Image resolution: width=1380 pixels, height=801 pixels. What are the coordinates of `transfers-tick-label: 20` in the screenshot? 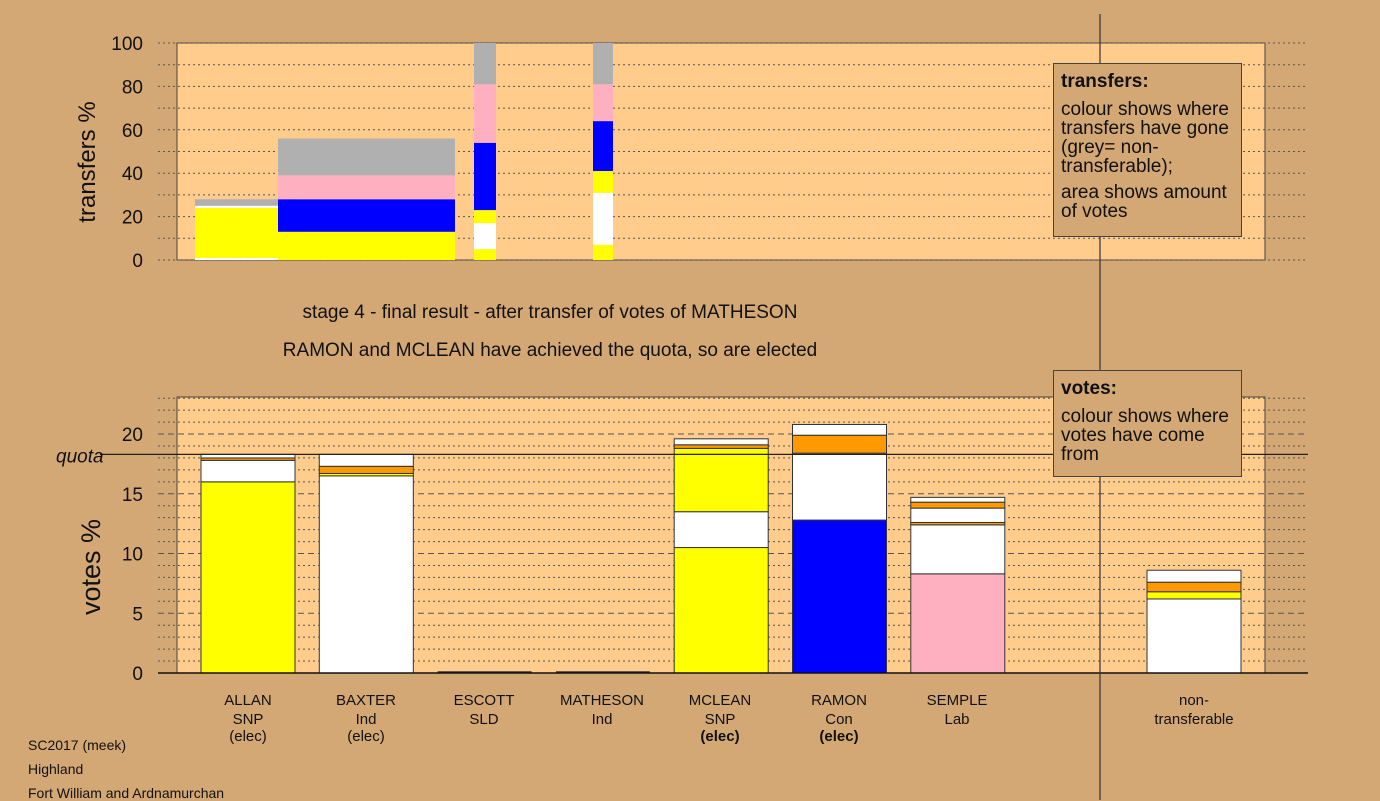 It's located at (132, 218).